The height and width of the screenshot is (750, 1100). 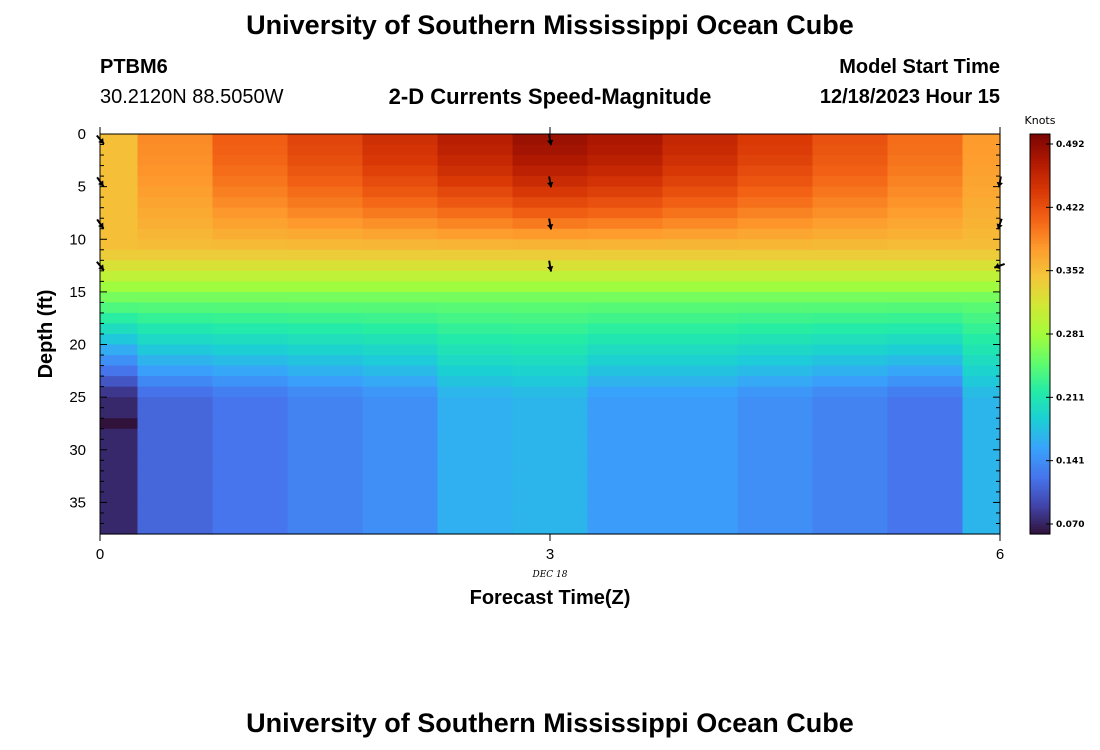 I want to click on current-vector-arrowhead, so click(x=100, y=225).